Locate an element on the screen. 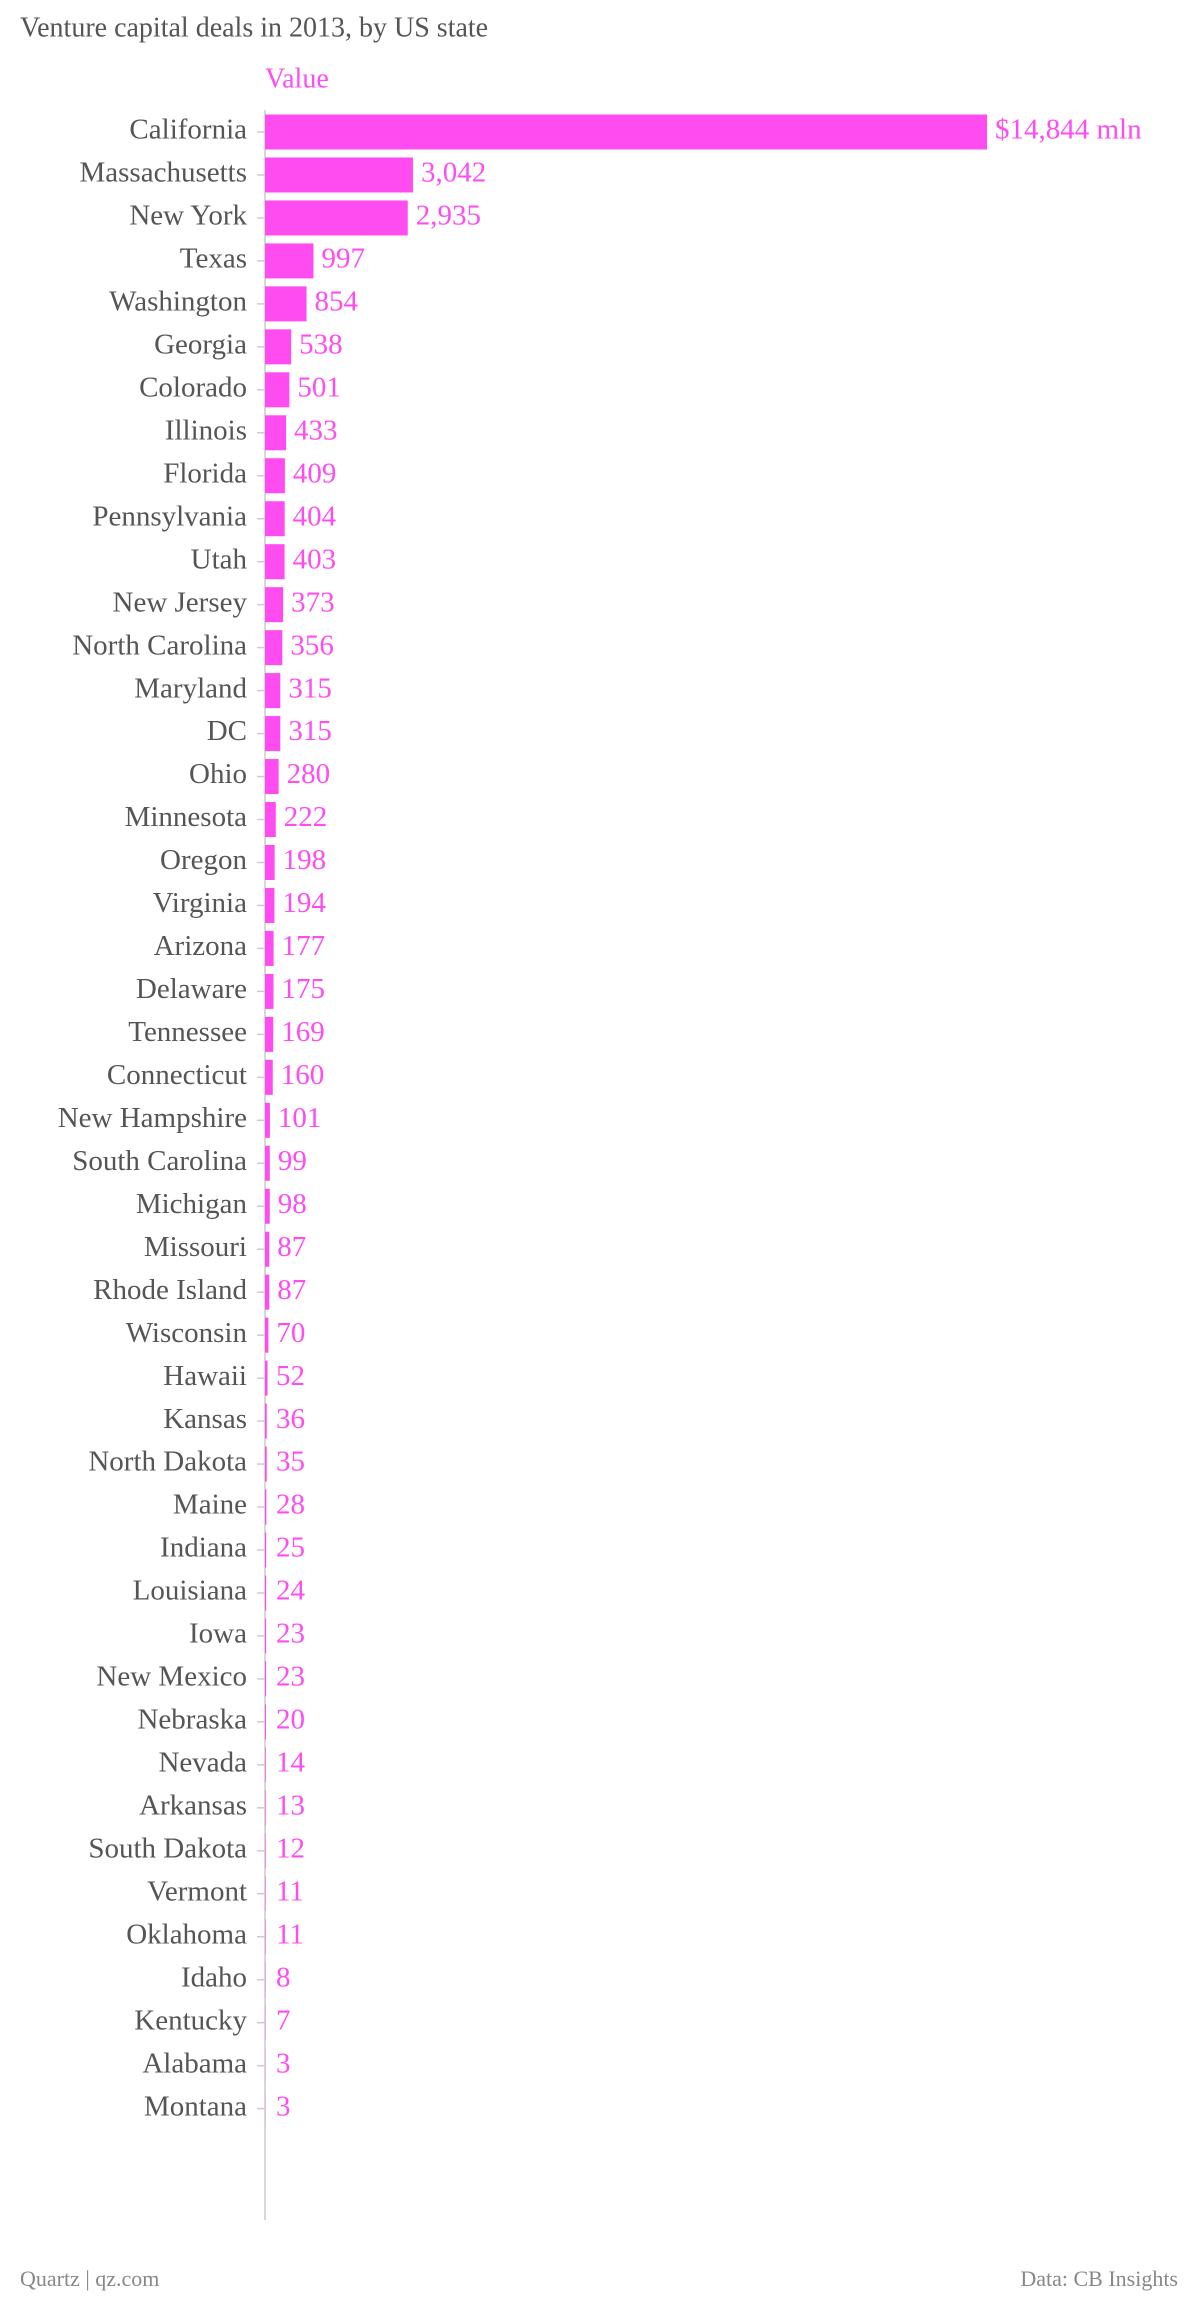 Image resolution: width=1200 pixels, height=2300 pixels. category-label: Montana is located at coordinates (195, 2106).